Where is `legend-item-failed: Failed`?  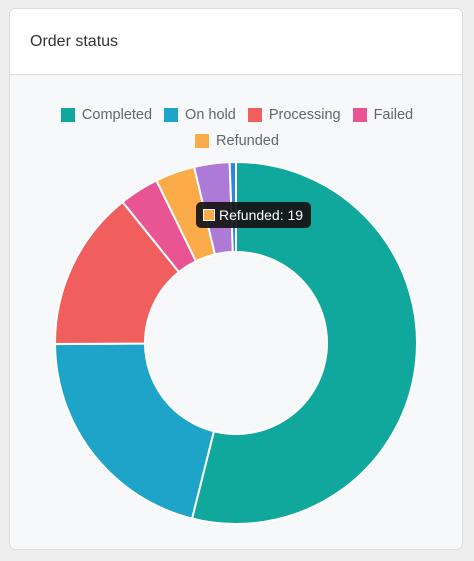
legend-item-failed: Failed is located at coordinates (383, 115).